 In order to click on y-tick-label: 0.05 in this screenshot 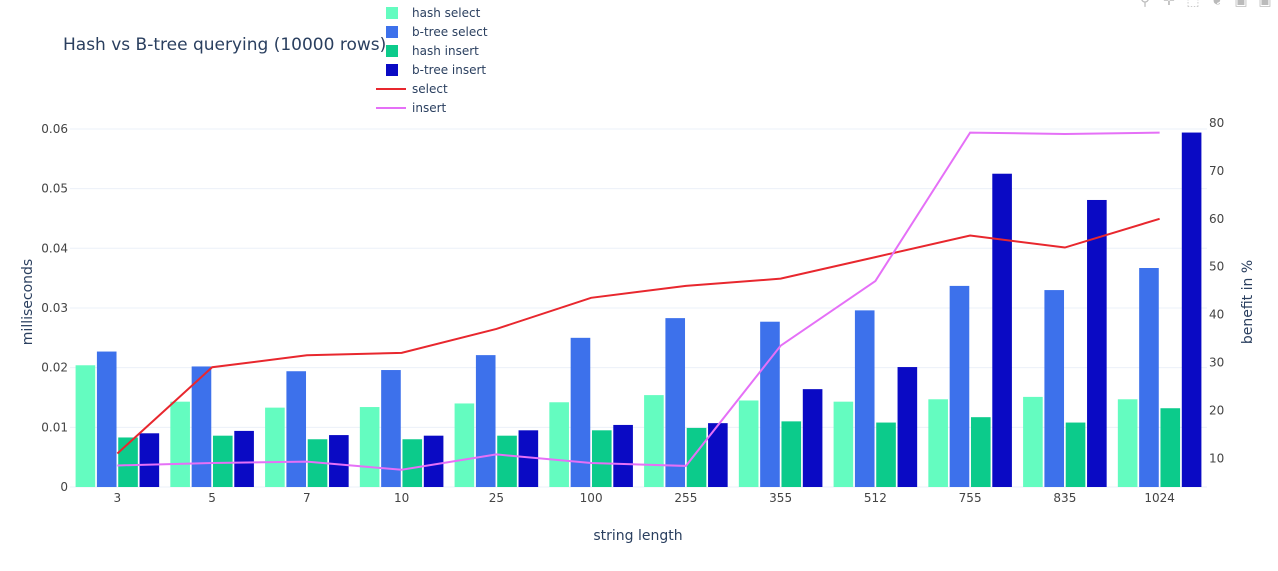, I will do `click(54, 189)`.